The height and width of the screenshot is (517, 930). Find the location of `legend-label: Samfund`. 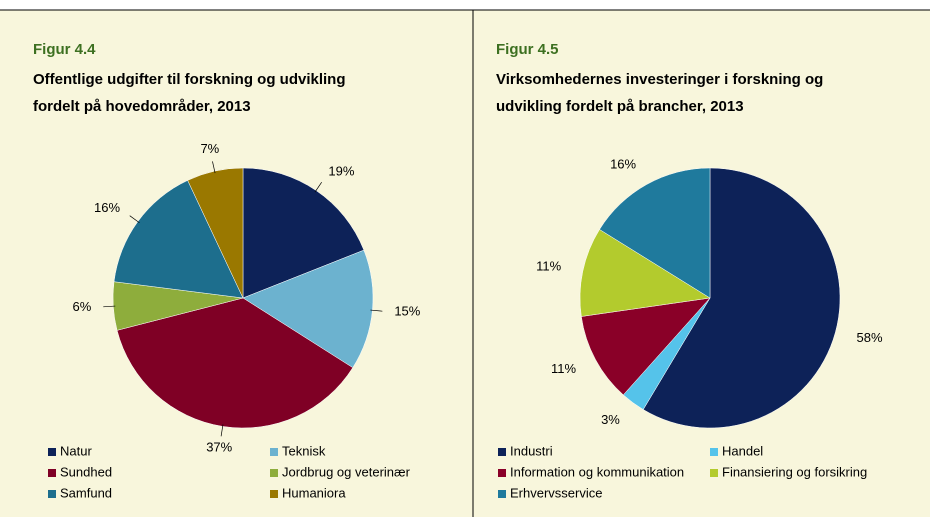

legend-label: Samfund is located at coordinates (86, 492).